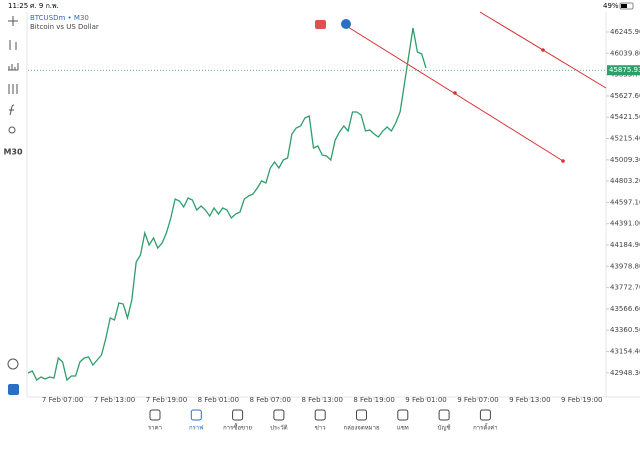 The width and height of the screenshot is (640, 451). Describe the element at coordinates (13, 389) in the screenshot. I see `app-logo` at that location.